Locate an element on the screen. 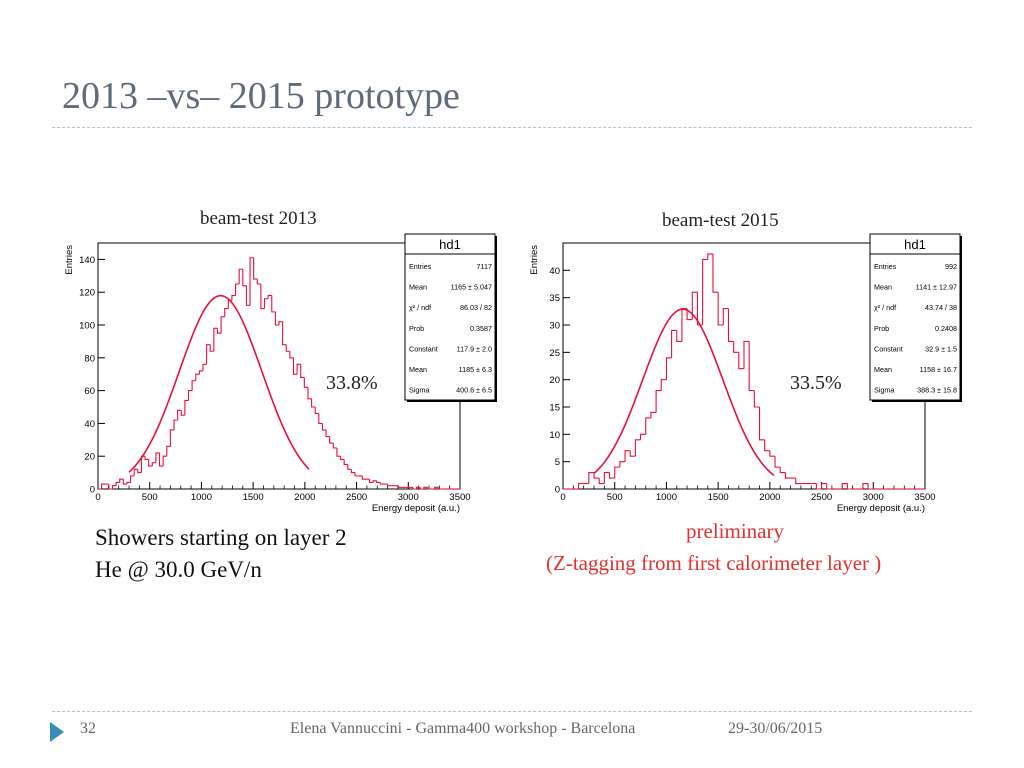 Image resolution: width=1024 pixels, height=768 pixels. resolution-2015: 33.5% is located at coordinates (816, 383).